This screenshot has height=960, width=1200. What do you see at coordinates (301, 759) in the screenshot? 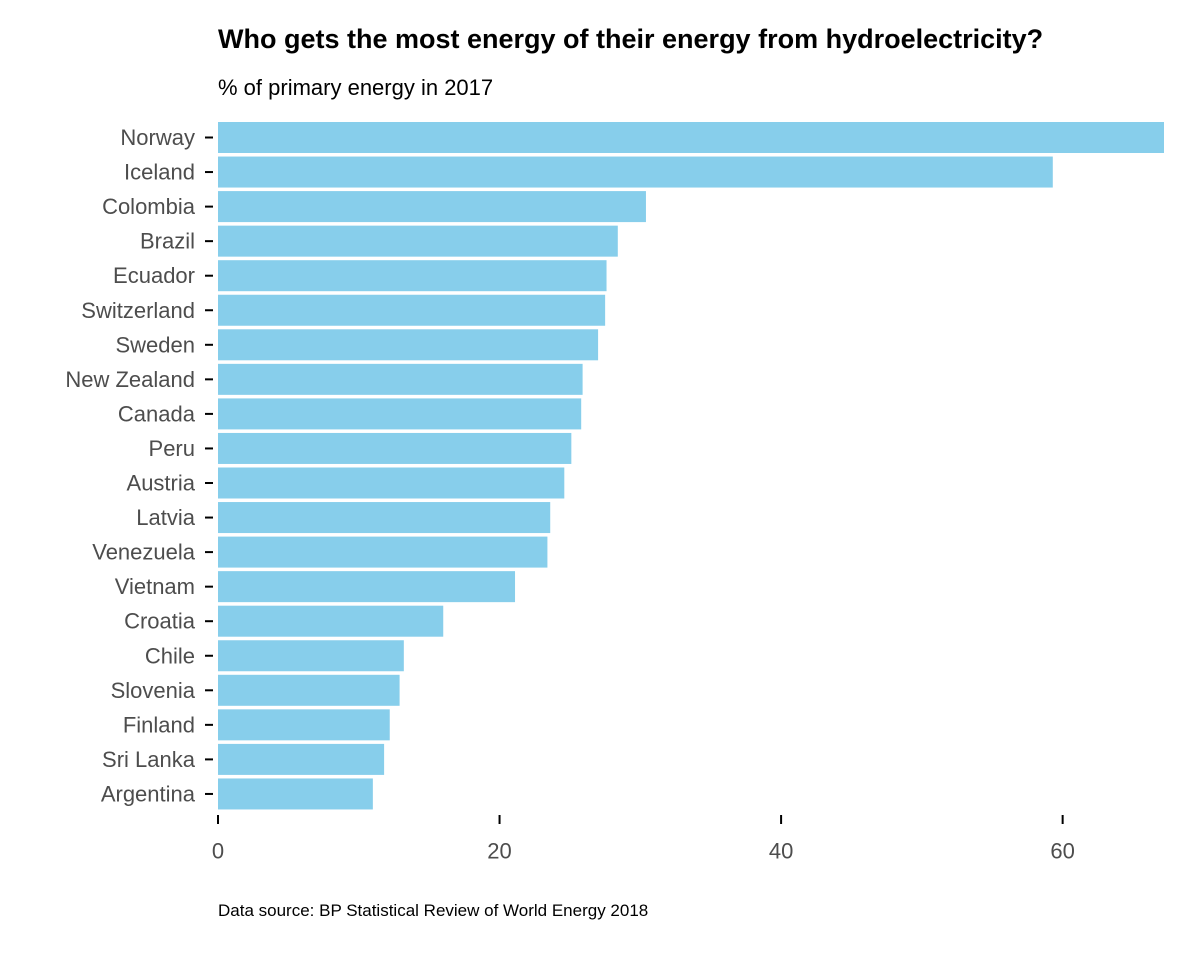
I see `bar-sri-lanka` at bounding box center [301, 759].